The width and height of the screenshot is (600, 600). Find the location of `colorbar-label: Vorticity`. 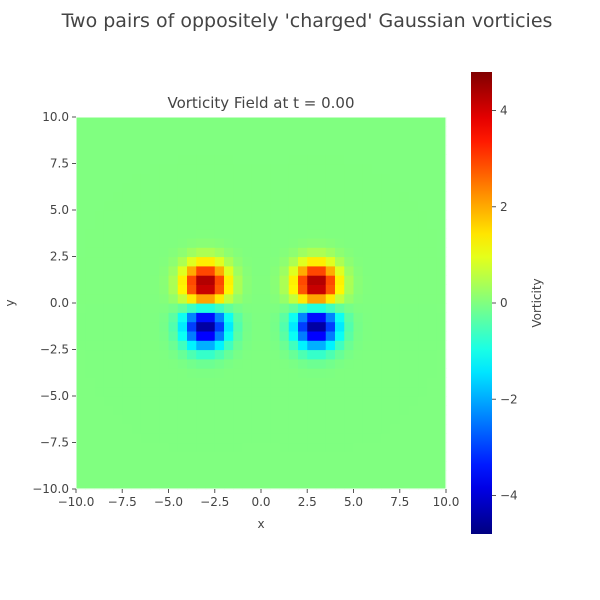

colorbar-label: Vorticity is located at coordinates (537, 302).